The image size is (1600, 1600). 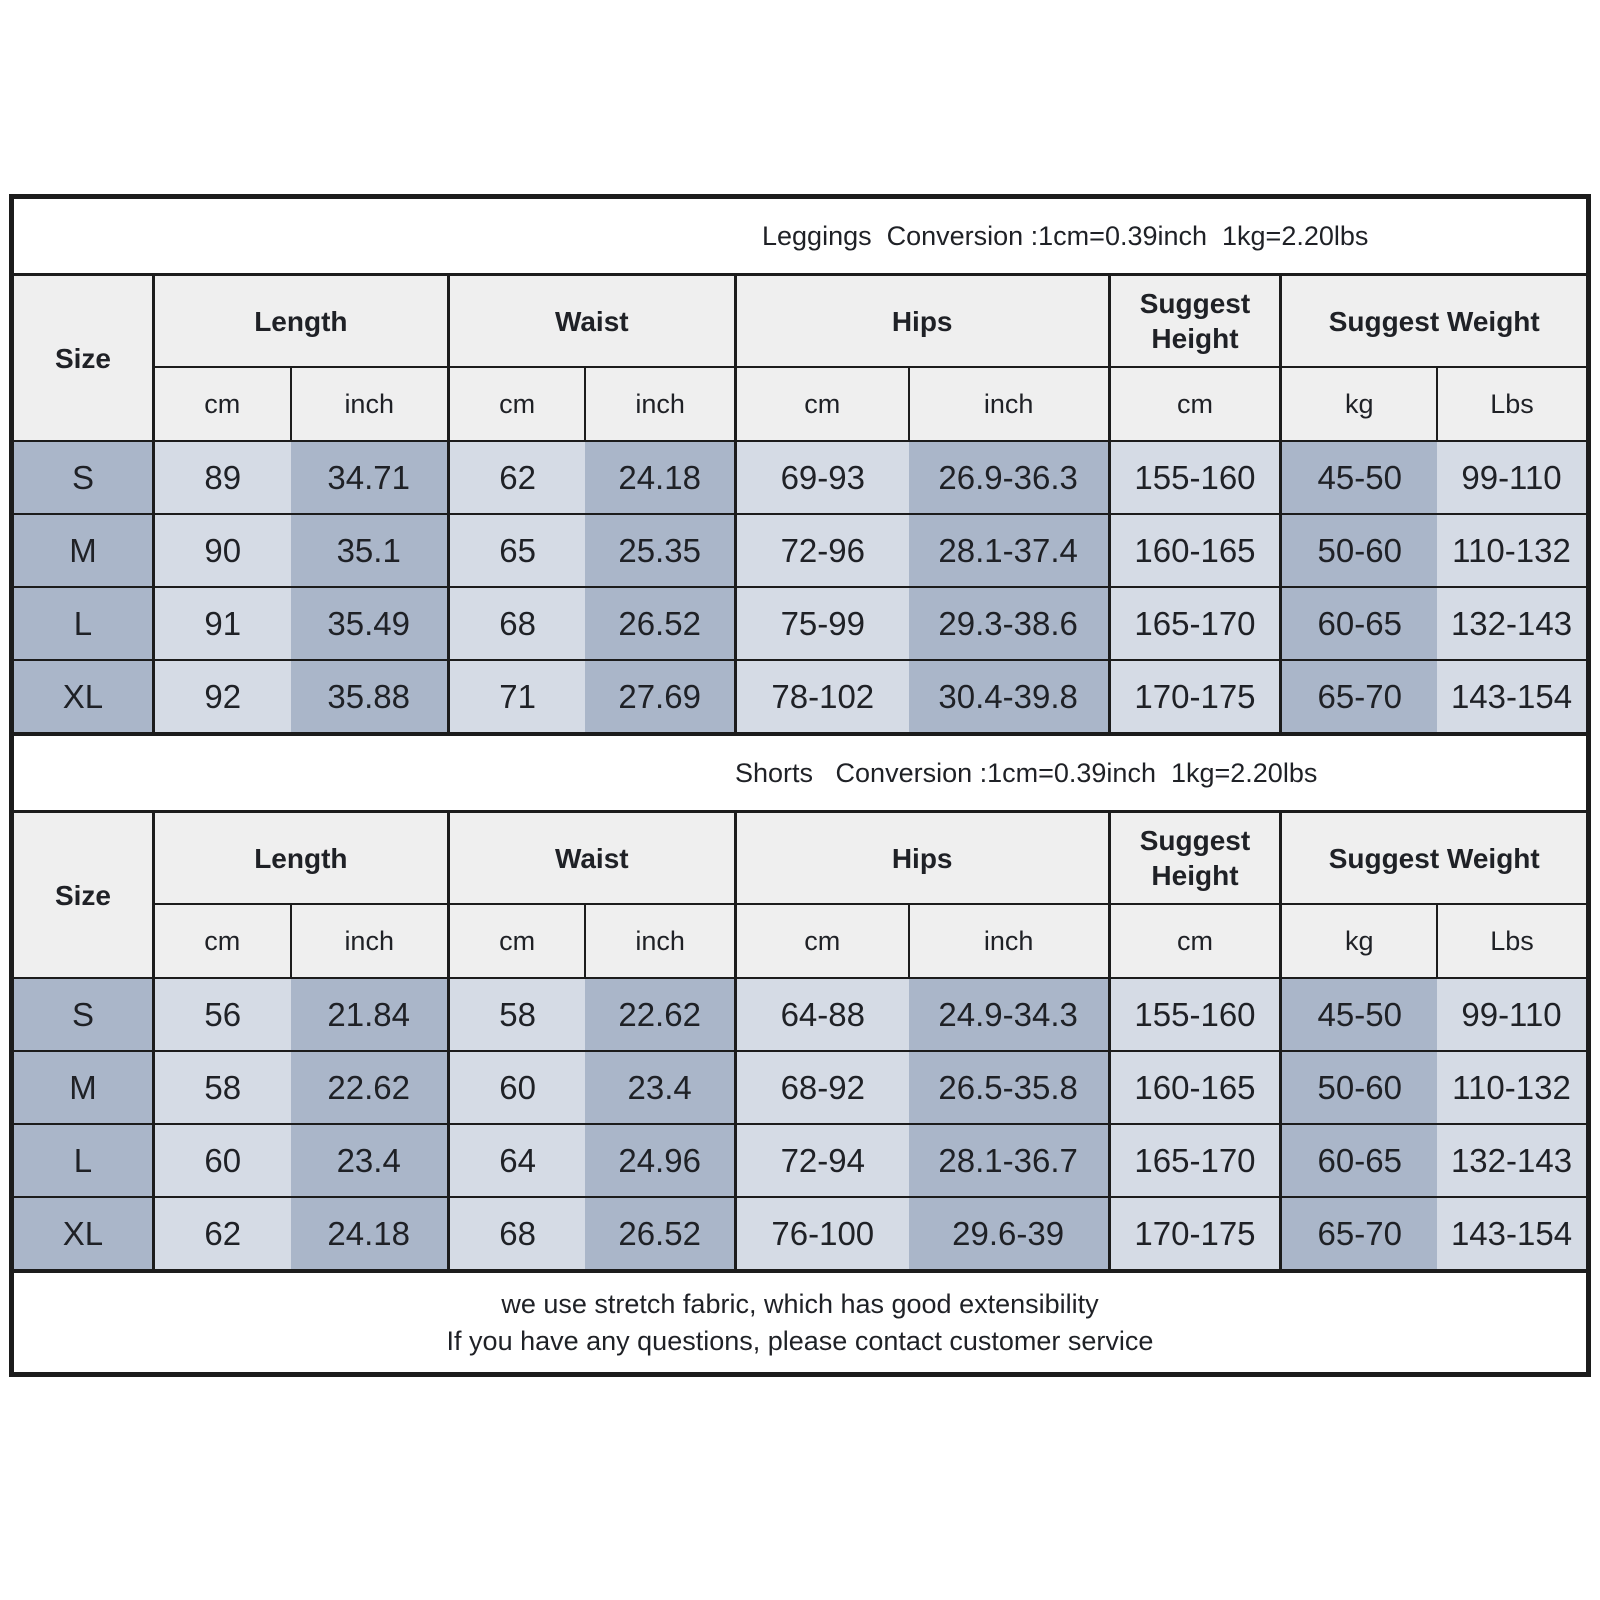 What do you see at coordinates (1009, 697) in the screenshot?
I see `data-cell: 30.4-39.8` at bounding box center [1009, 697].